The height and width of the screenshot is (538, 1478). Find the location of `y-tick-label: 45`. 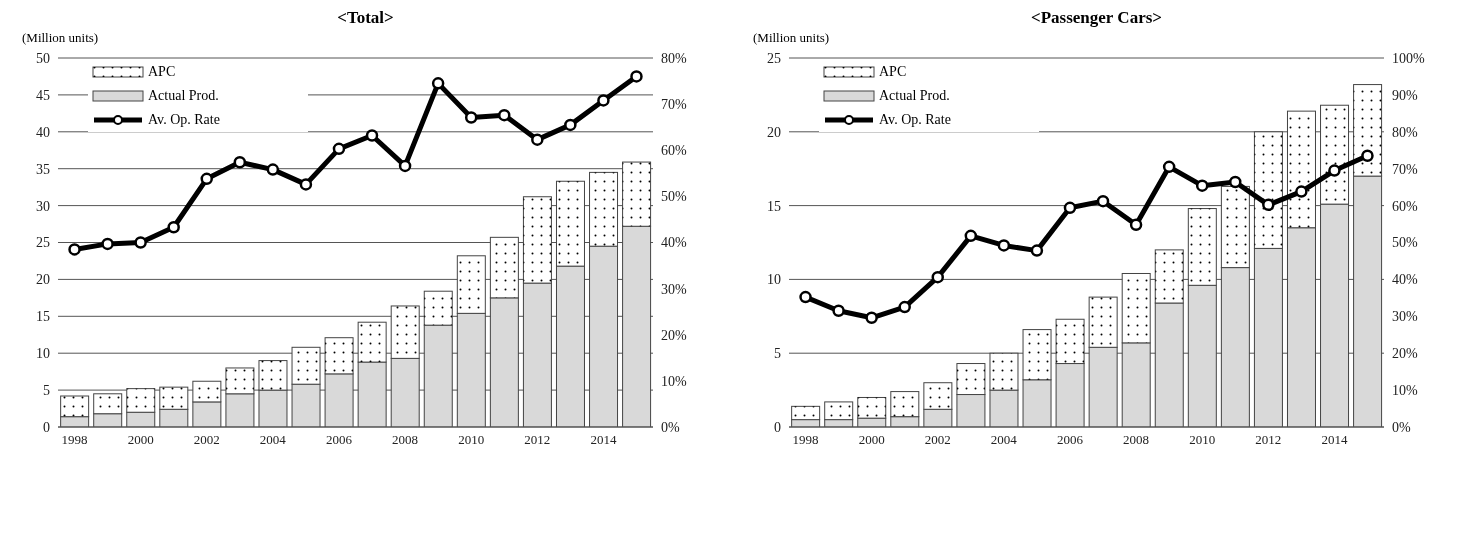

y-tick-label: 45 is located at coordinates (43, 95).